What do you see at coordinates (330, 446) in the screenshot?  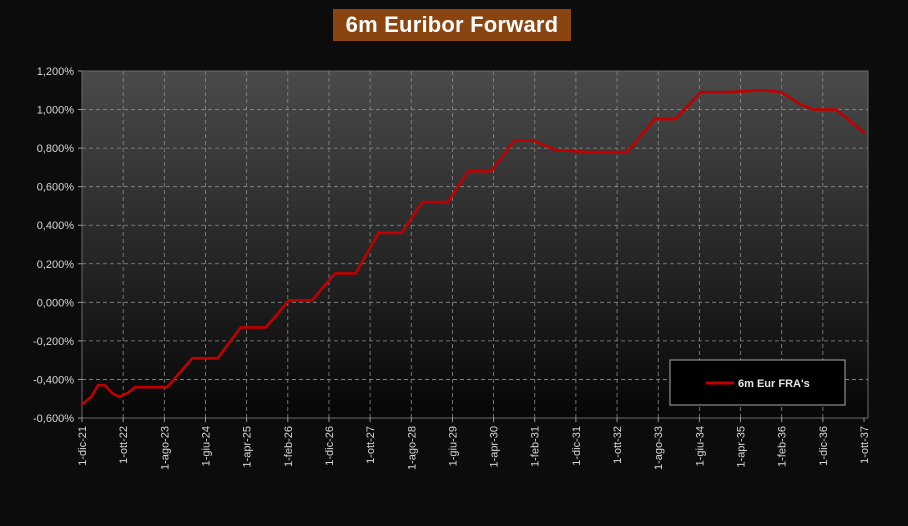 I see `x-tick-label: 1-dic-26` at bounding box center [330, 446].